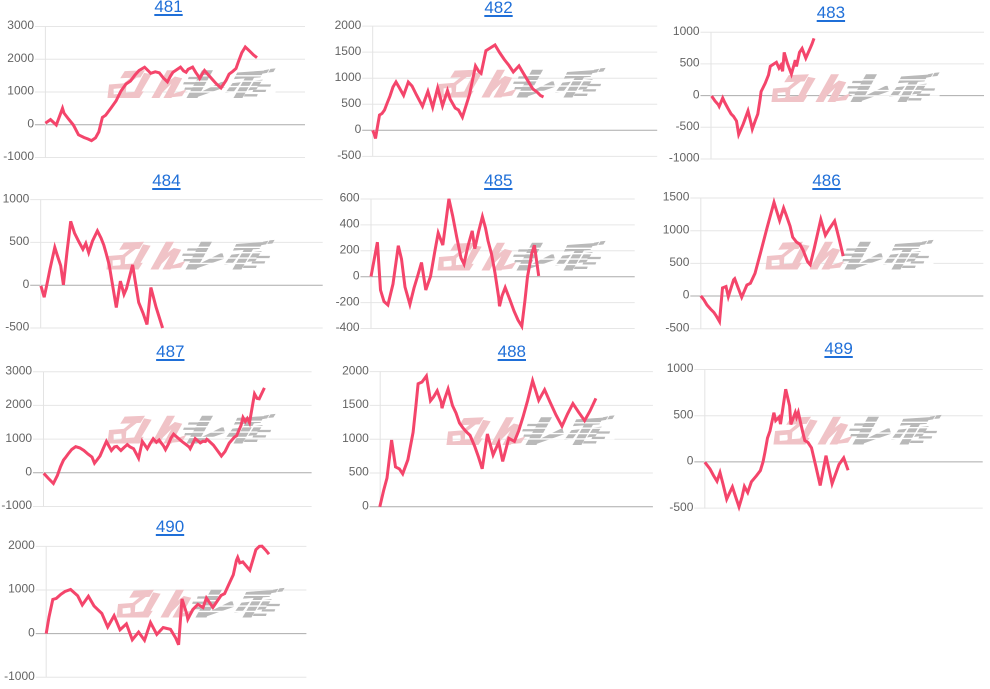 This screenshot has width=990, height=689. Describe the element at coordinates (348, 327) in the screenshot. I see `svg-text: -400` at that location.